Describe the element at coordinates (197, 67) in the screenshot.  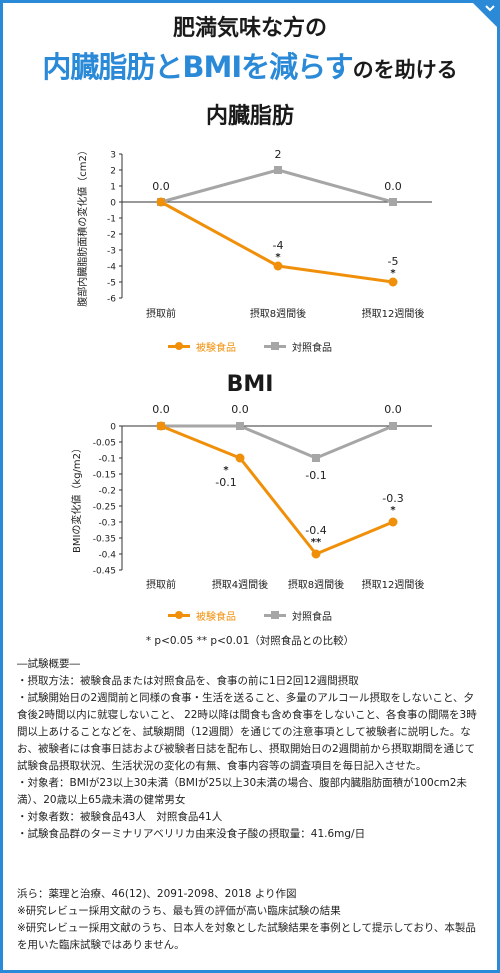
I see `headline-emphasis: 内臓脂肪とBMIを減らす` at that location.